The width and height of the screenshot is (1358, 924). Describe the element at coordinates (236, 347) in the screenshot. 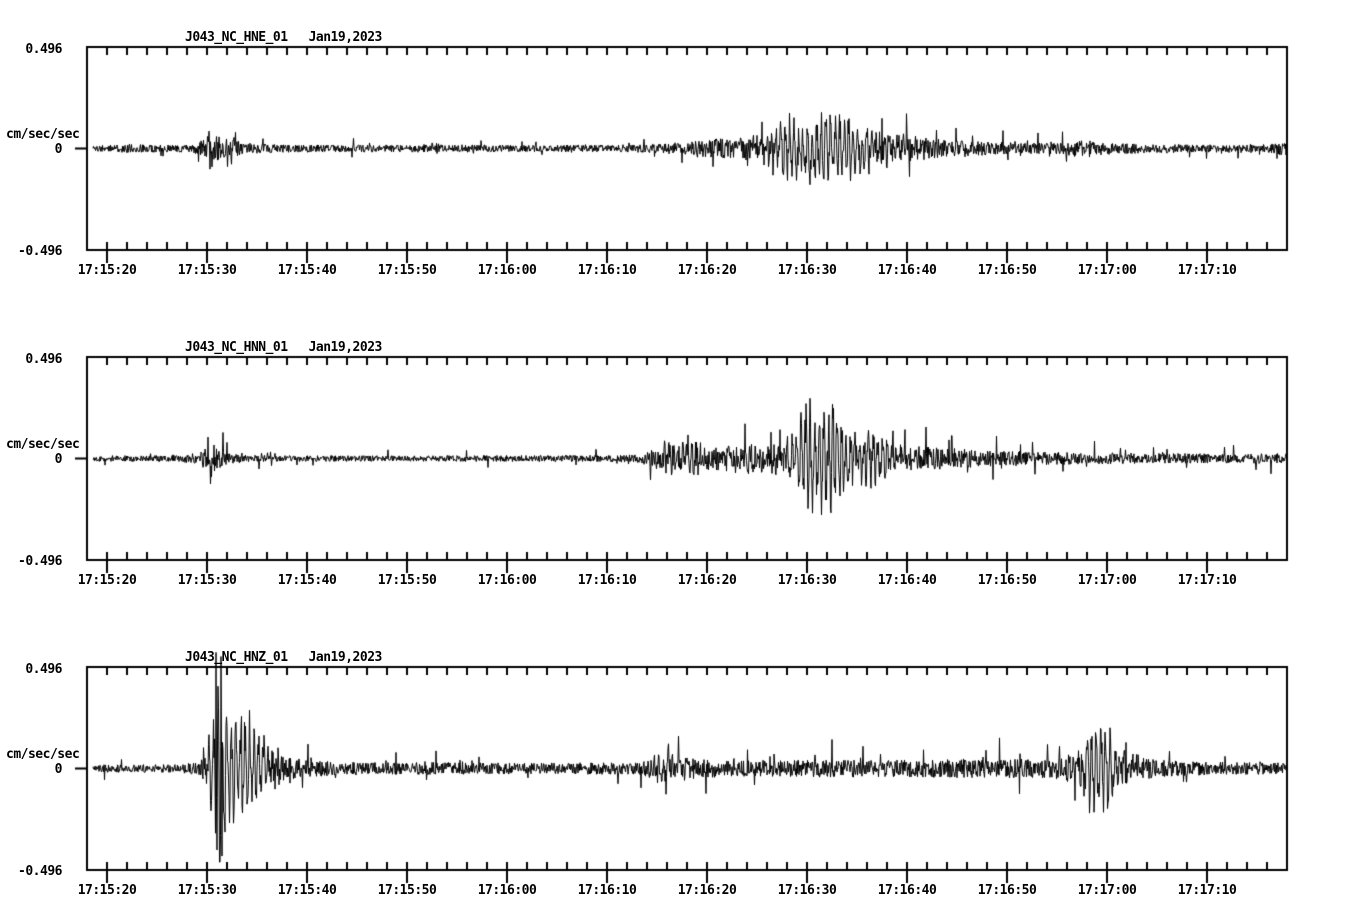

I see `trace-title-station: J043_NC_HNN_01` at that location.